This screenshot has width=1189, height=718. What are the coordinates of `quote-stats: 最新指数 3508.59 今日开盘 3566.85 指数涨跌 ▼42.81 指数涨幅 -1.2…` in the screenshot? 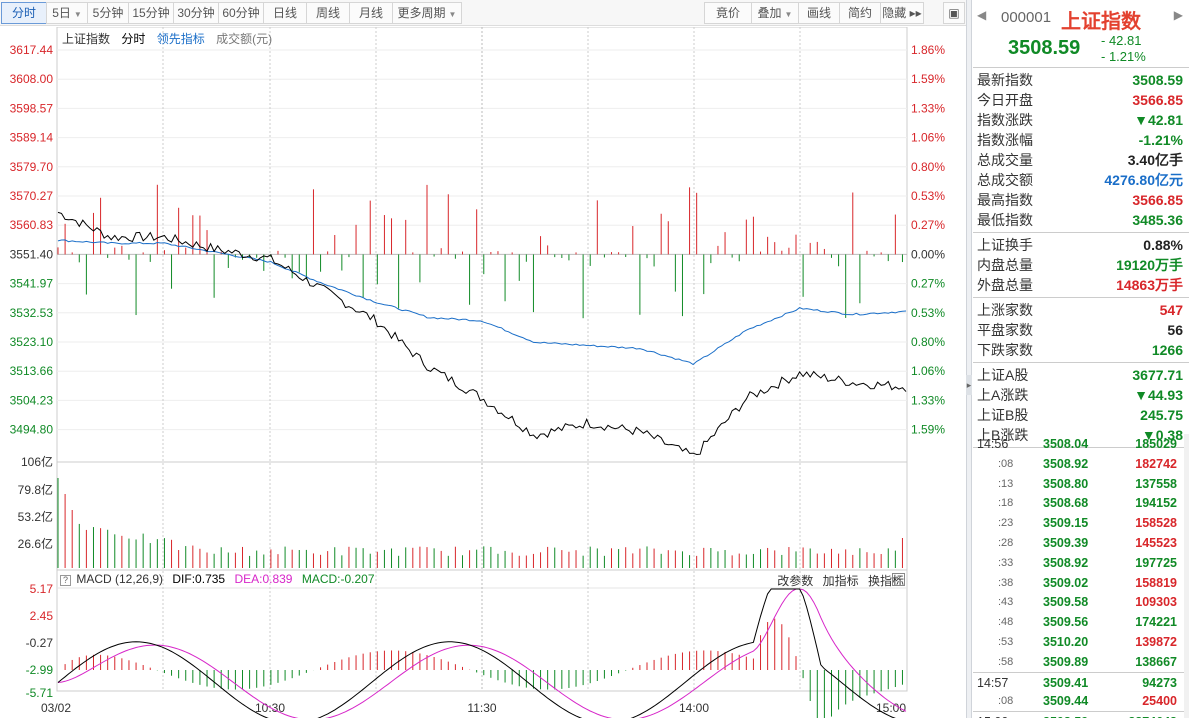 It's located at (1081, 258).